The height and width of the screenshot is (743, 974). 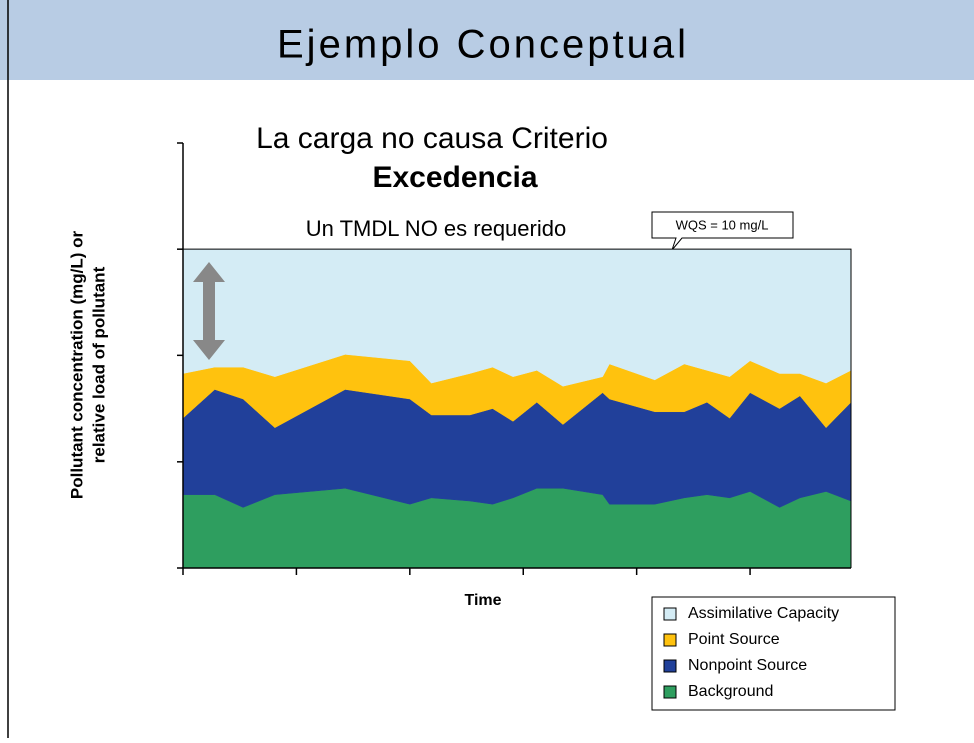 What do you see at coordinates (722, 224) in the screenshot?
I see `annotation: WQS = 10 mg/L` at bounding box center [722, 224].